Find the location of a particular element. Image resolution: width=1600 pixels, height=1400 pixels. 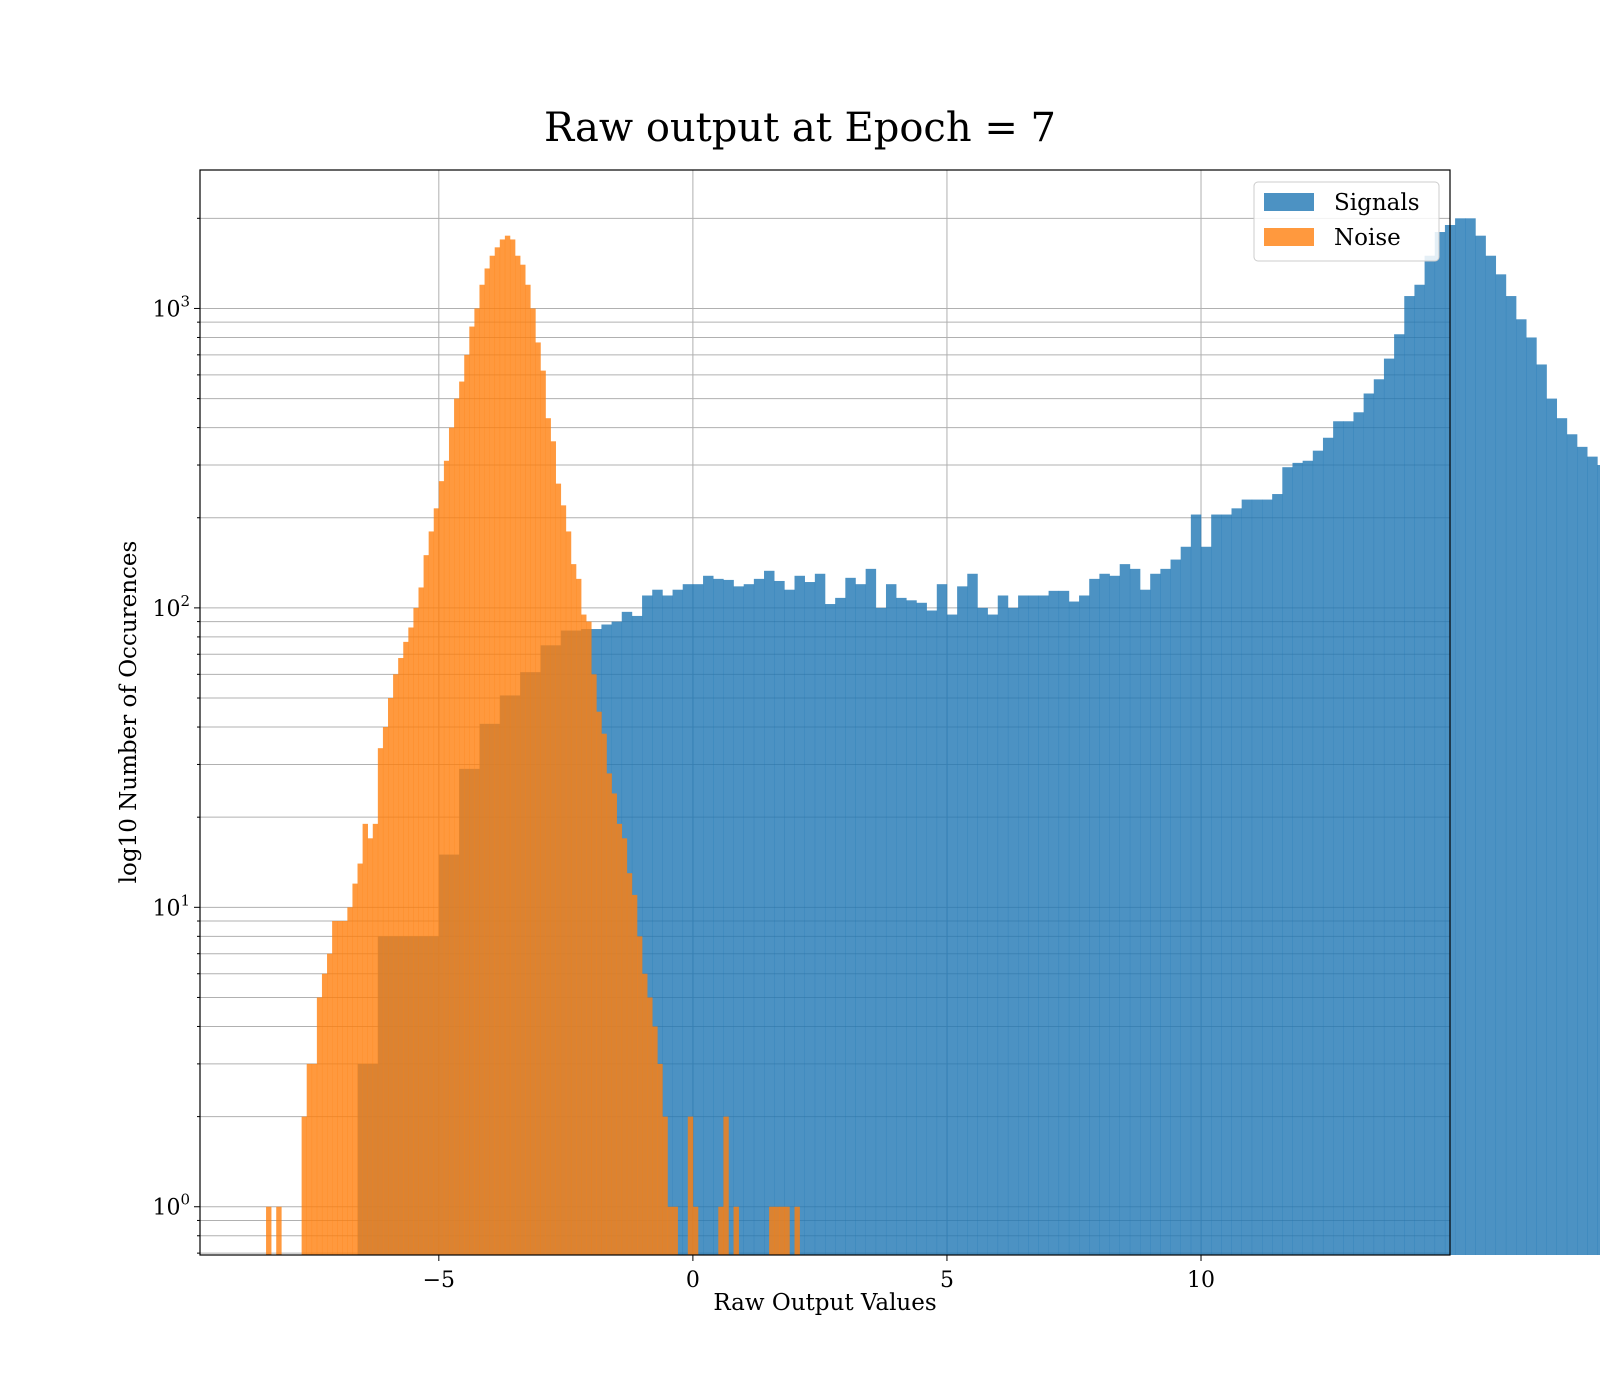

legend: Signals Noise is located at coordinates (1346, 221).